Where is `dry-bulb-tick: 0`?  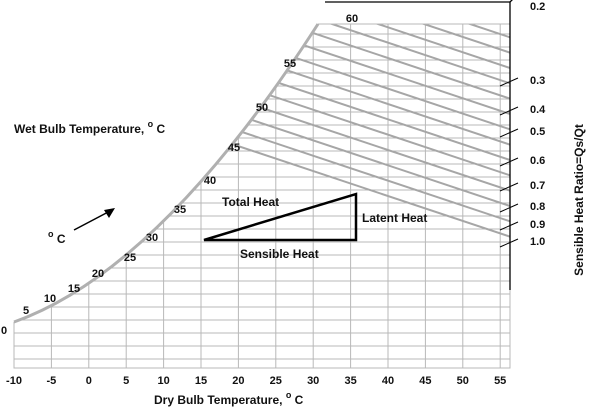
dry-bulb-tick: 0 is located at coordinates (89, 381).